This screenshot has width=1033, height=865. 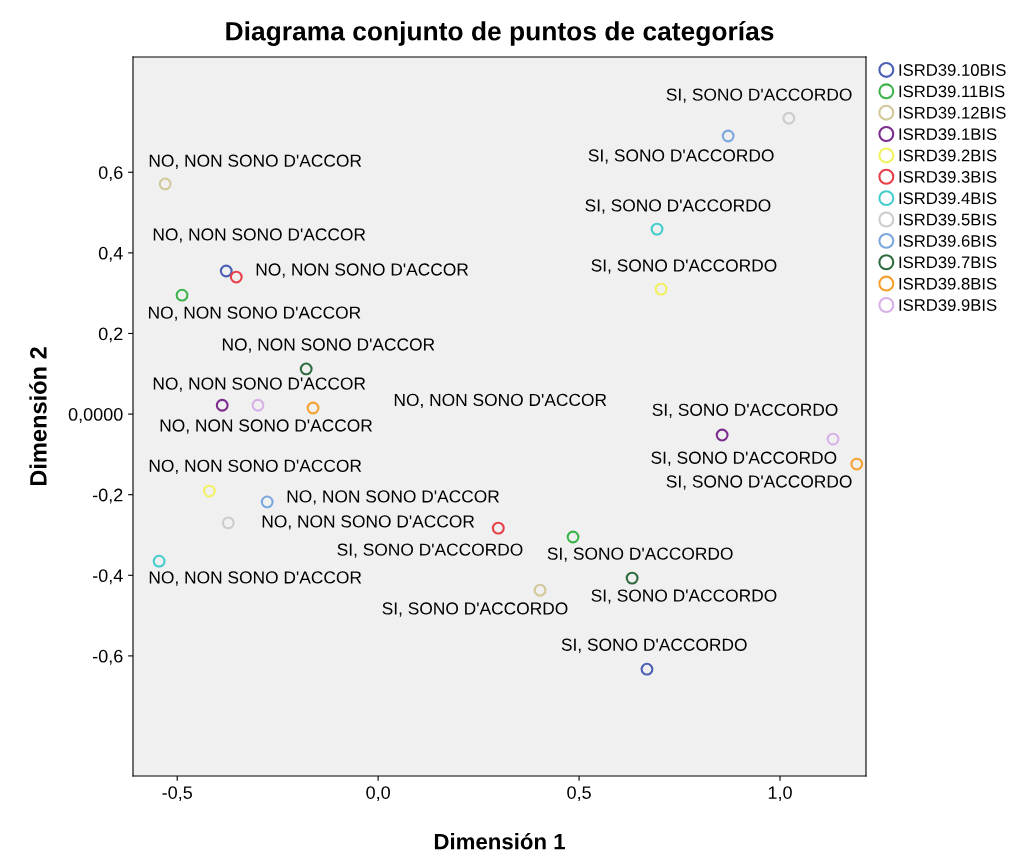 I want to click on legend-label: ISRD39.10BIS, so click(x=952, y=70).